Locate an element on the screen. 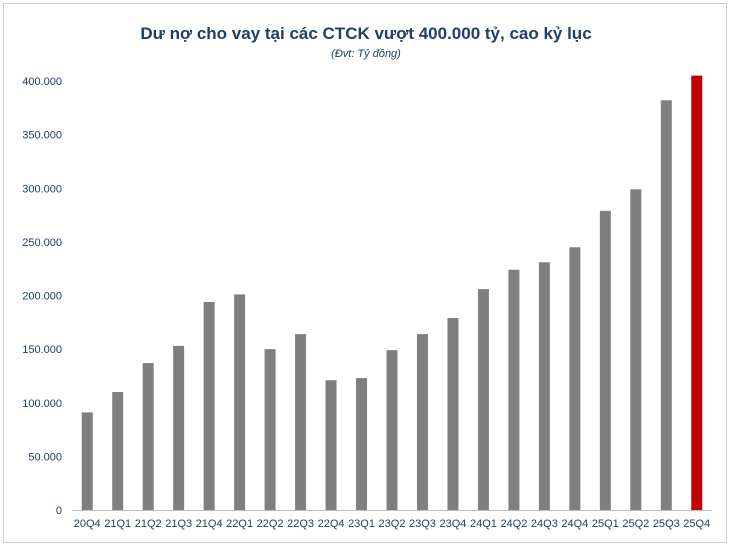 This screenshot has width=732, height=550. y-tick-label: 350.000 is located at coordinates (42, 136).